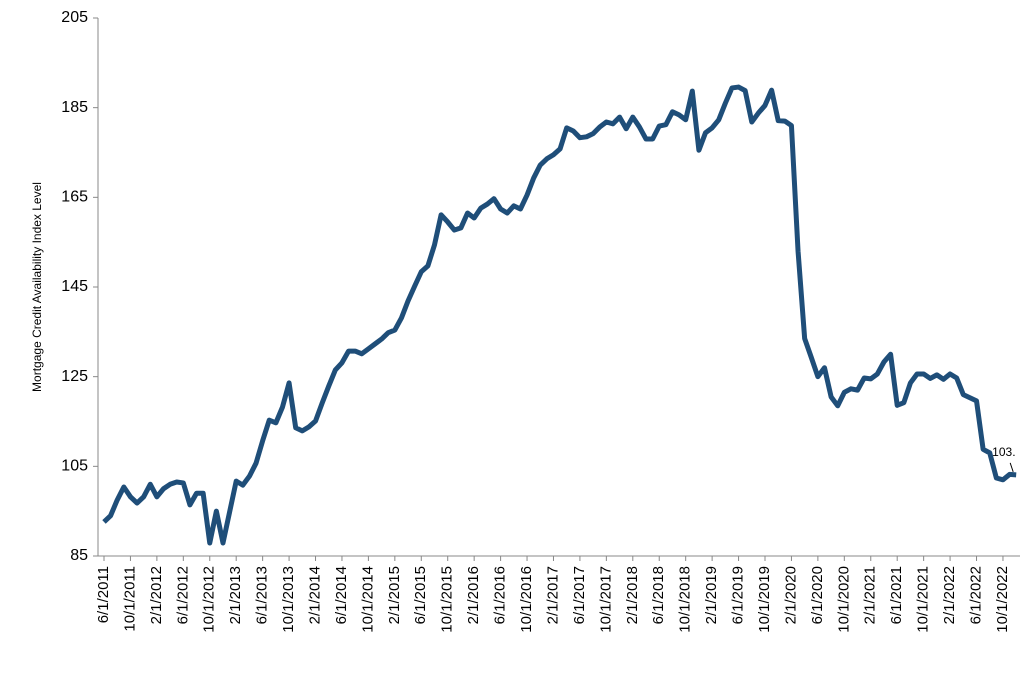  Describe the element at coordinates (394, 595) in the screenshot. I see `x-tick-label: 2/1/2015` at that location.